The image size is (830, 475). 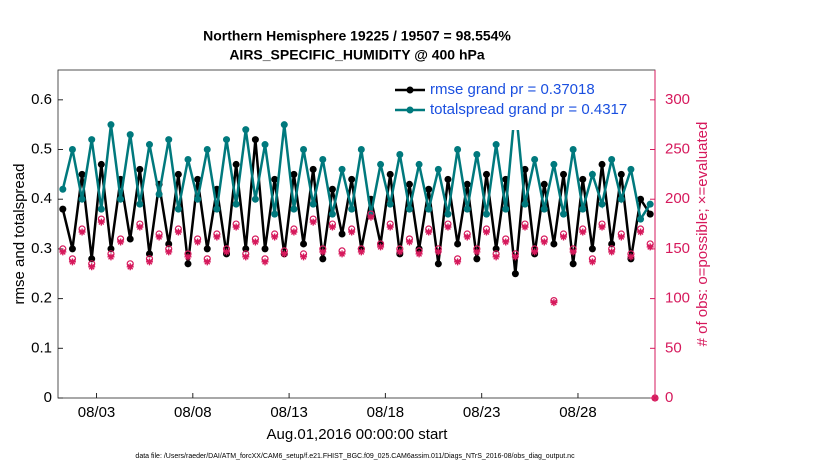 What do you see at coordinates (410, 110) in the screenshot?
I see `legend-marker` at bounding box center [410, 110].